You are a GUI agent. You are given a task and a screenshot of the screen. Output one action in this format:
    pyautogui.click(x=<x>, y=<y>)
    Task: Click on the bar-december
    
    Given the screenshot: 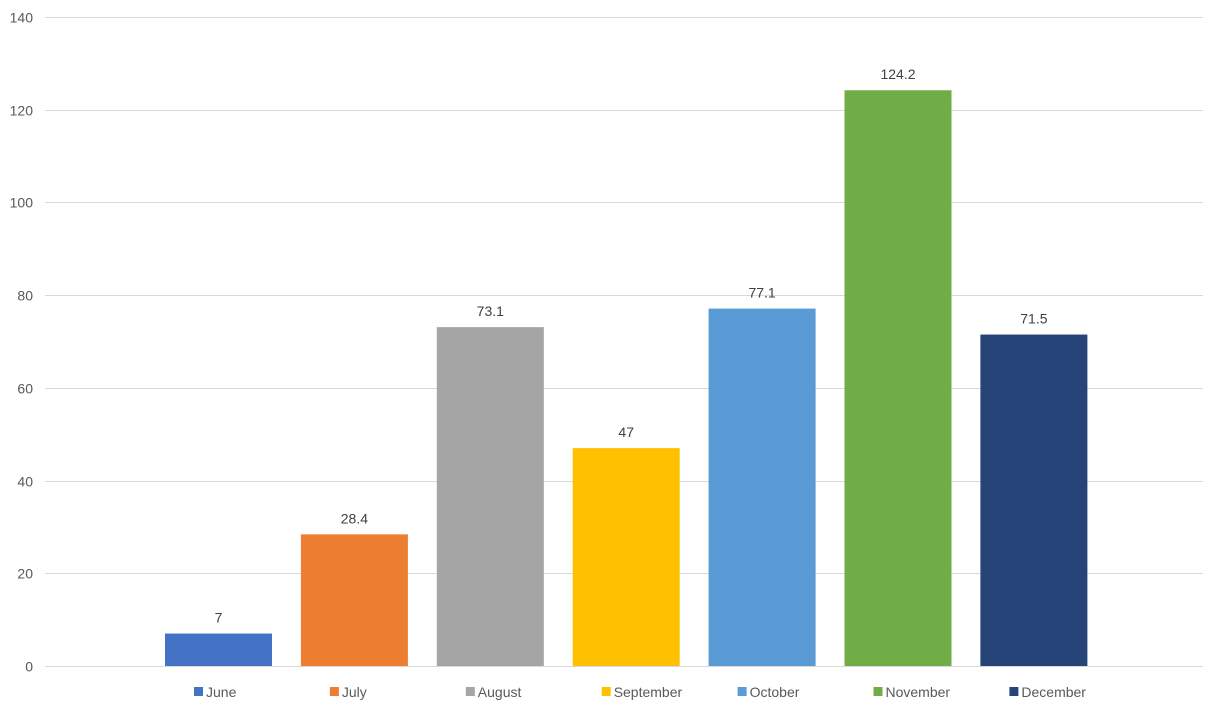 What is the action you would take?
    pyautogui.click(x=1034, y=500)
    